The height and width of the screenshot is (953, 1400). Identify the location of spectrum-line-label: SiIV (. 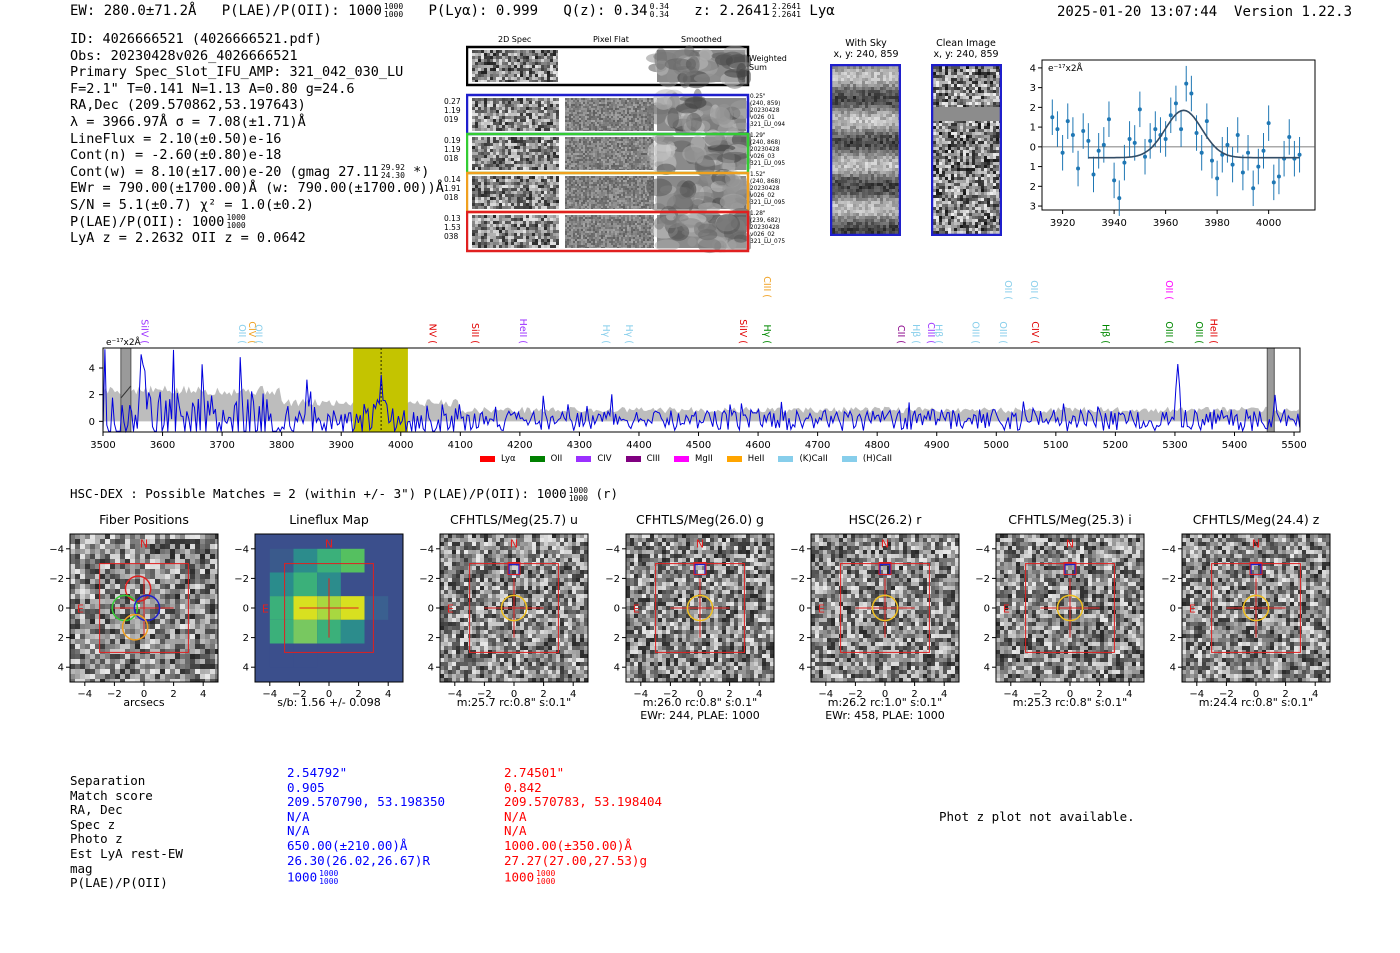
(742, 331).